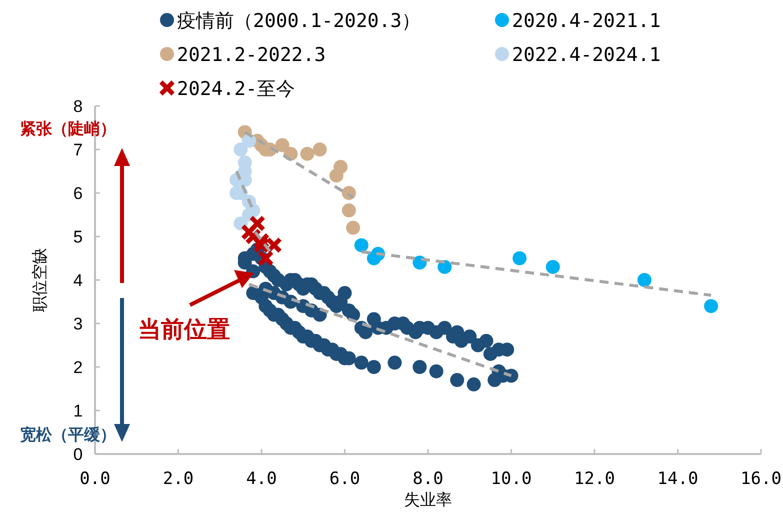 This screenshot has height=513, width=783. I want to click on legend-label: 2021.2-2022.3, so click(251, 55).